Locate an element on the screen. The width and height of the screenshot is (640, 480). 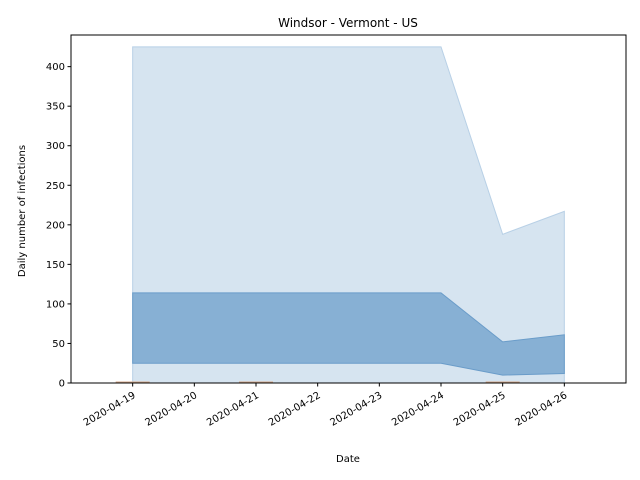
y-tick-label: 300 is located at coordinates (55, 146).